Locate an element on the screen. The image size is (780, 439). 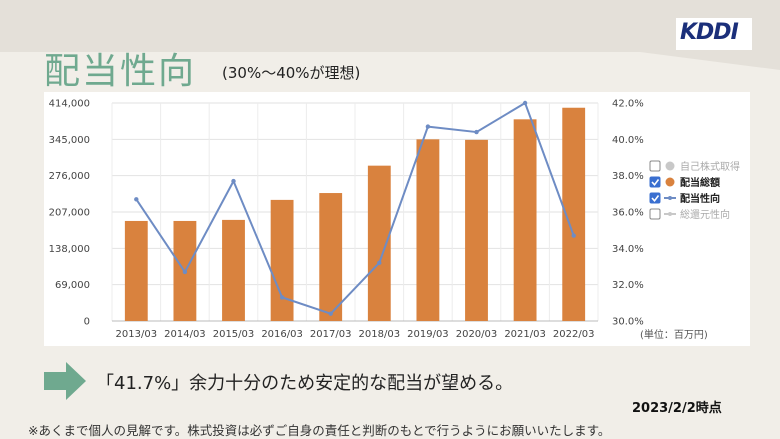
left-tick-label: 0 is located at coordinates (87, 322).